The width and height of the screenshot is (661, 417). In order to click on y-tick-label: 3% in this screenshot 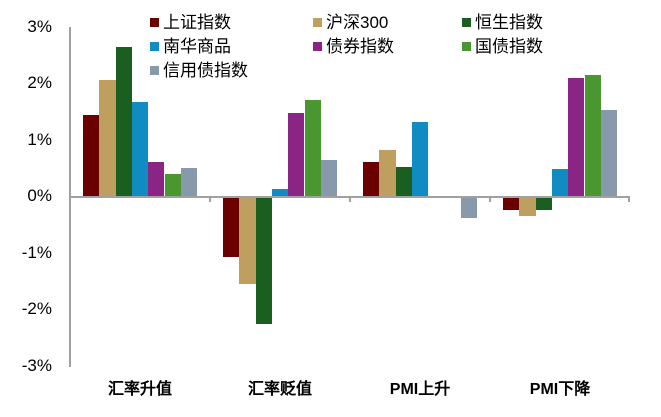, I will do `click(39, 26)`.